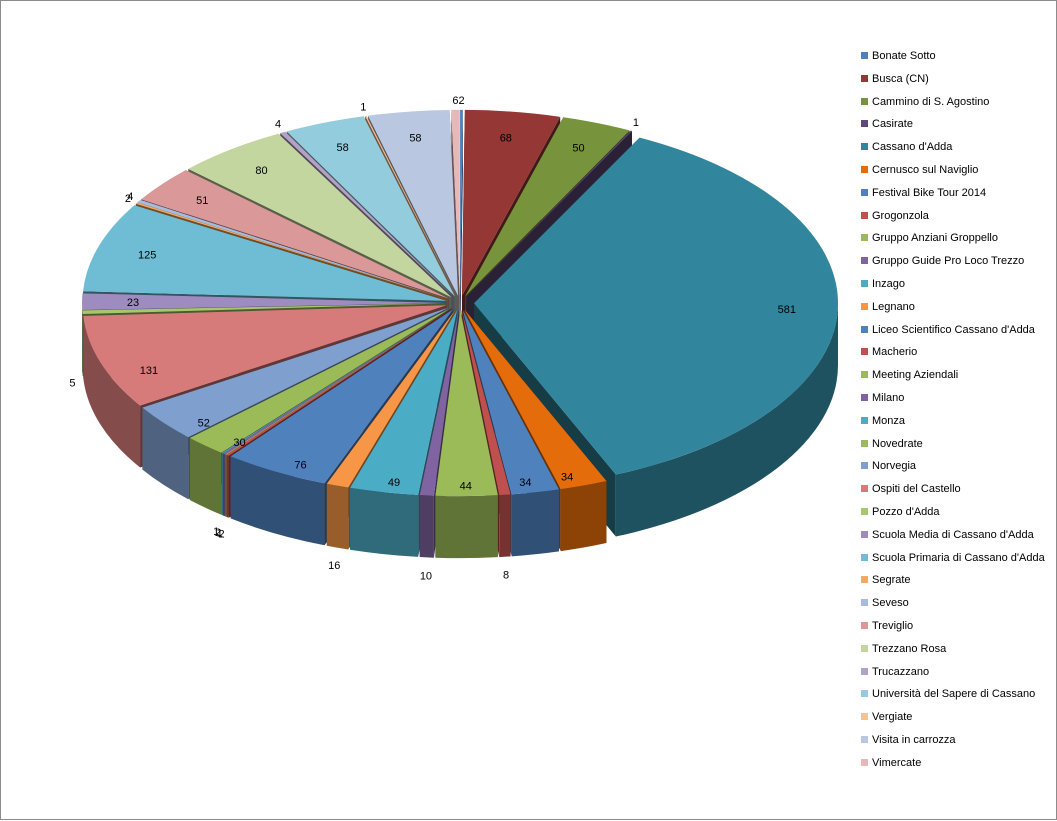  I want to click on data-label: 8, so click(506, 576).